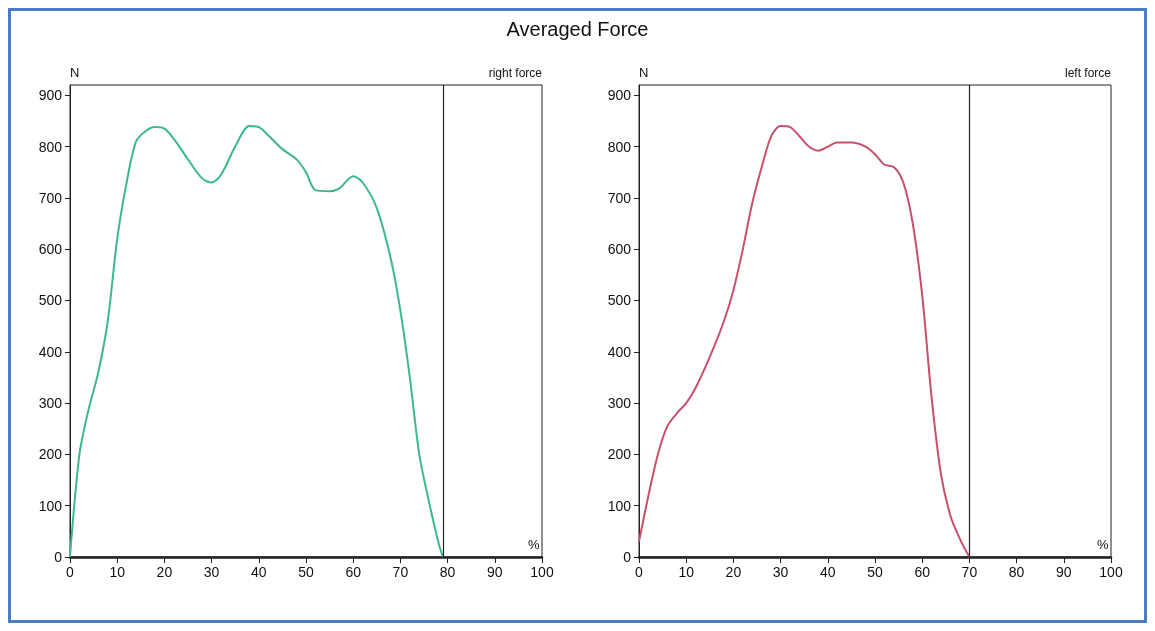 This screenshot has width=1155, height=631. What do you see at coordinates (577, 29) in the screenshot?
I see `chart-title: Averaged Force` at bounding box center [577, 29].